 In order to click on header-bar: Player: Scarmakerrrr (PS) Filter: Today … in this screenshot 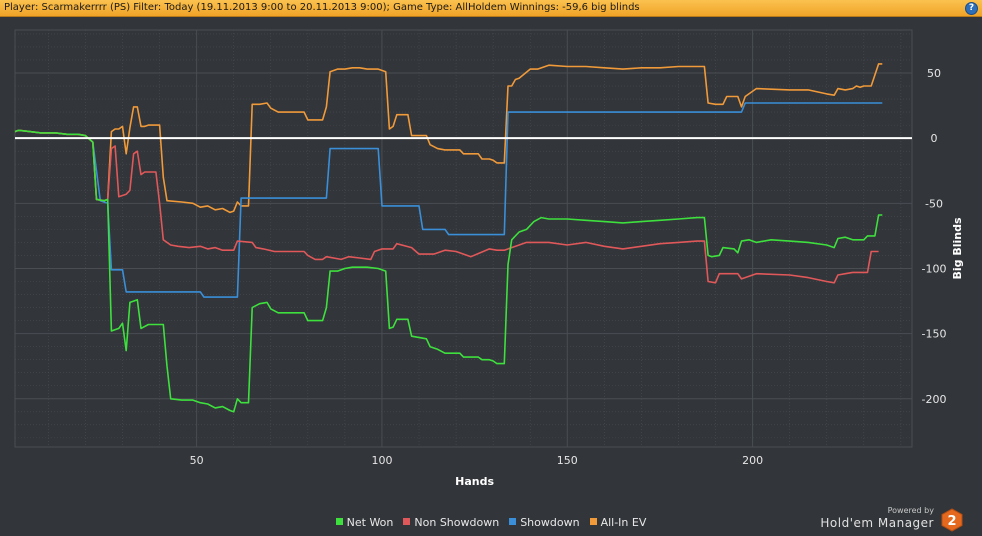, I will do `click(491, 8)`.